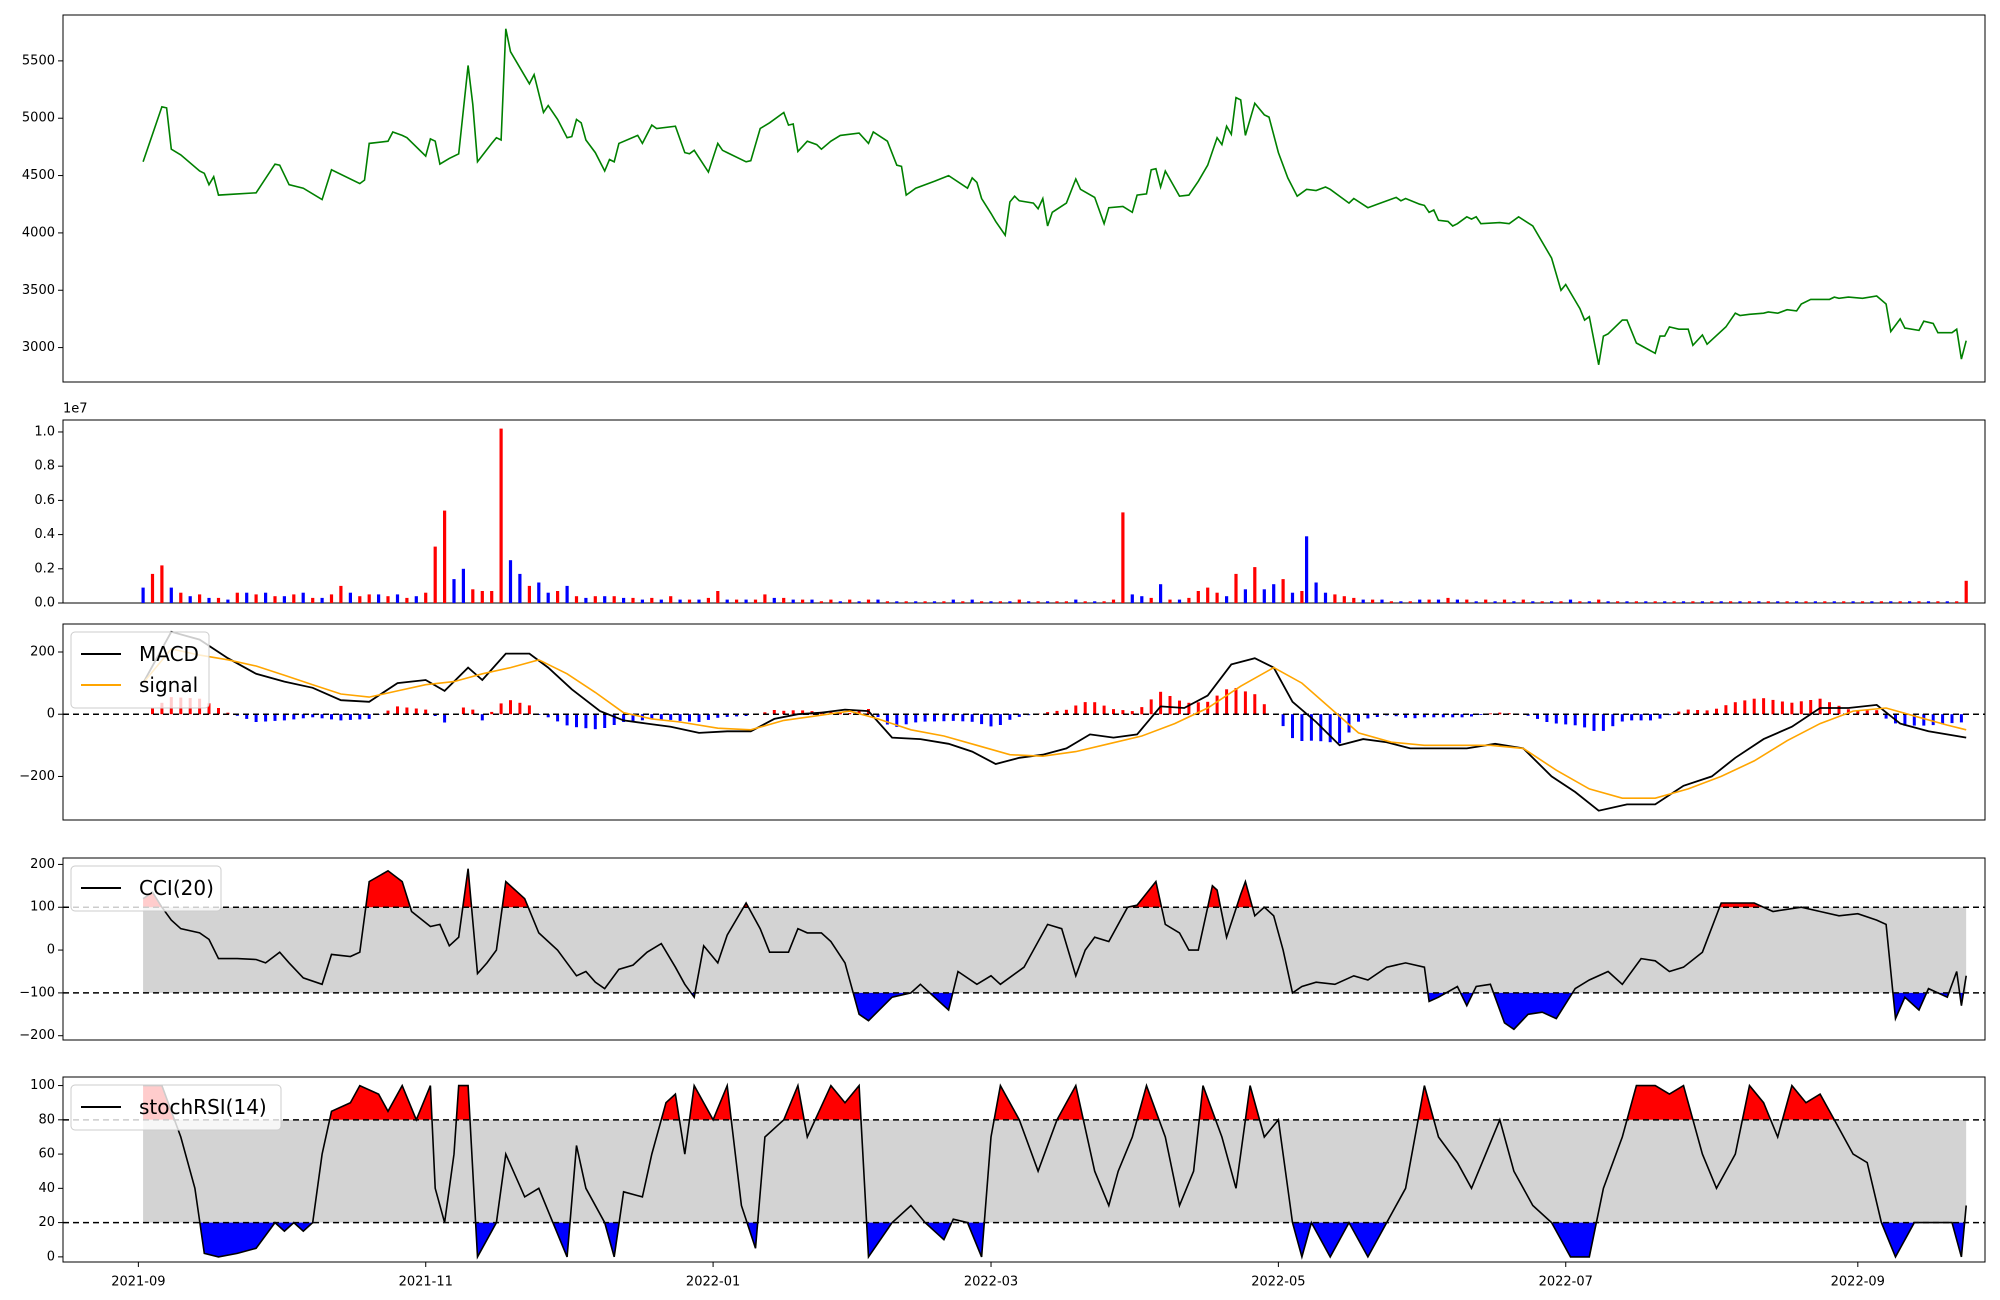 This screenshot has width=2000, height=1300. What do you see at coordinates (37, 1035) in the screenshot?
I see `y-tick-label: −200` at bounding box center [37, 1035].